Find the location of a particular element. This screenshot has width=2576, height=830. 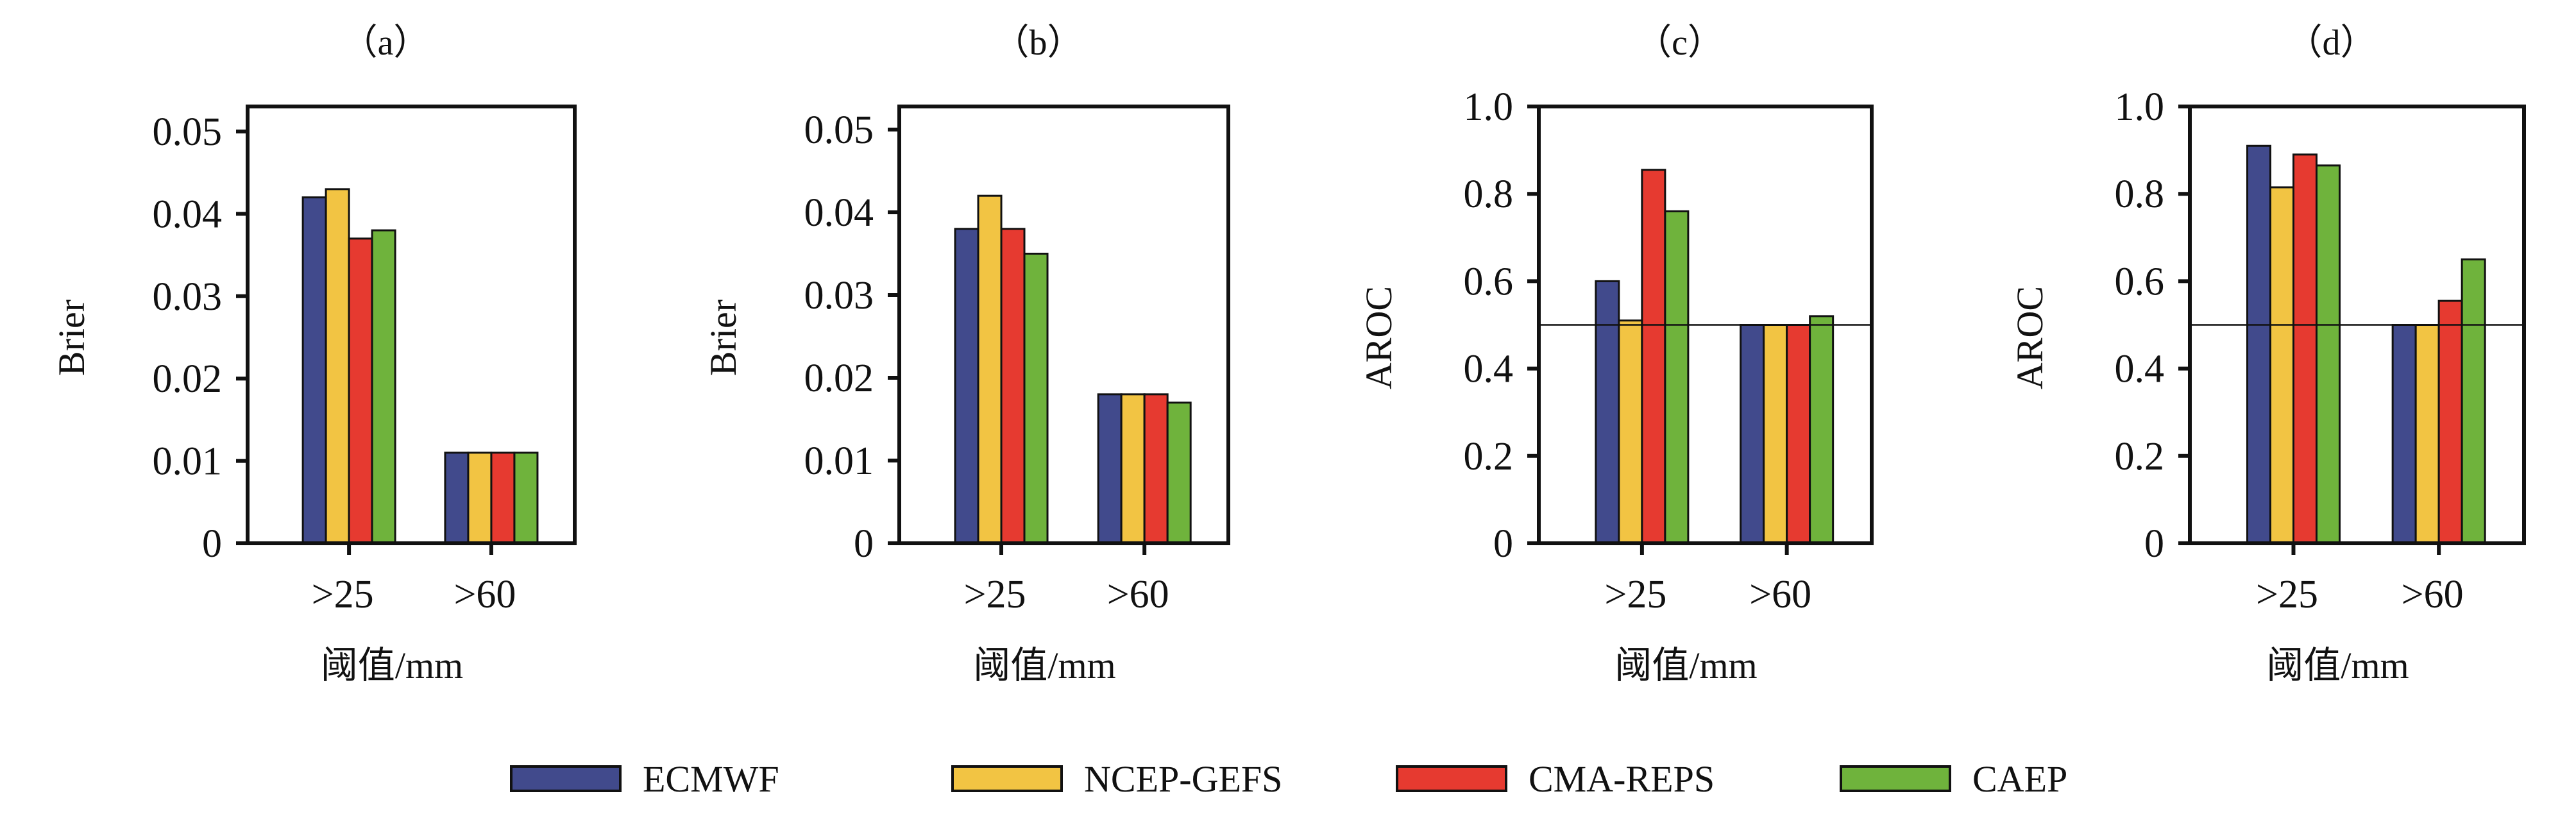

panel-title: （d） is located at coordinates (2332, 43).